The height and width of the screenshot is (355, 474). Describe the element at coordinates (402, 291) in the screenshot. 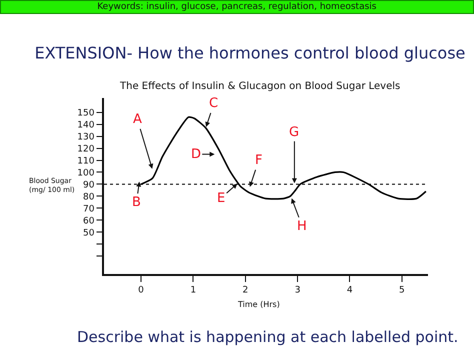

I see `x-tick-label: 5` at that location.